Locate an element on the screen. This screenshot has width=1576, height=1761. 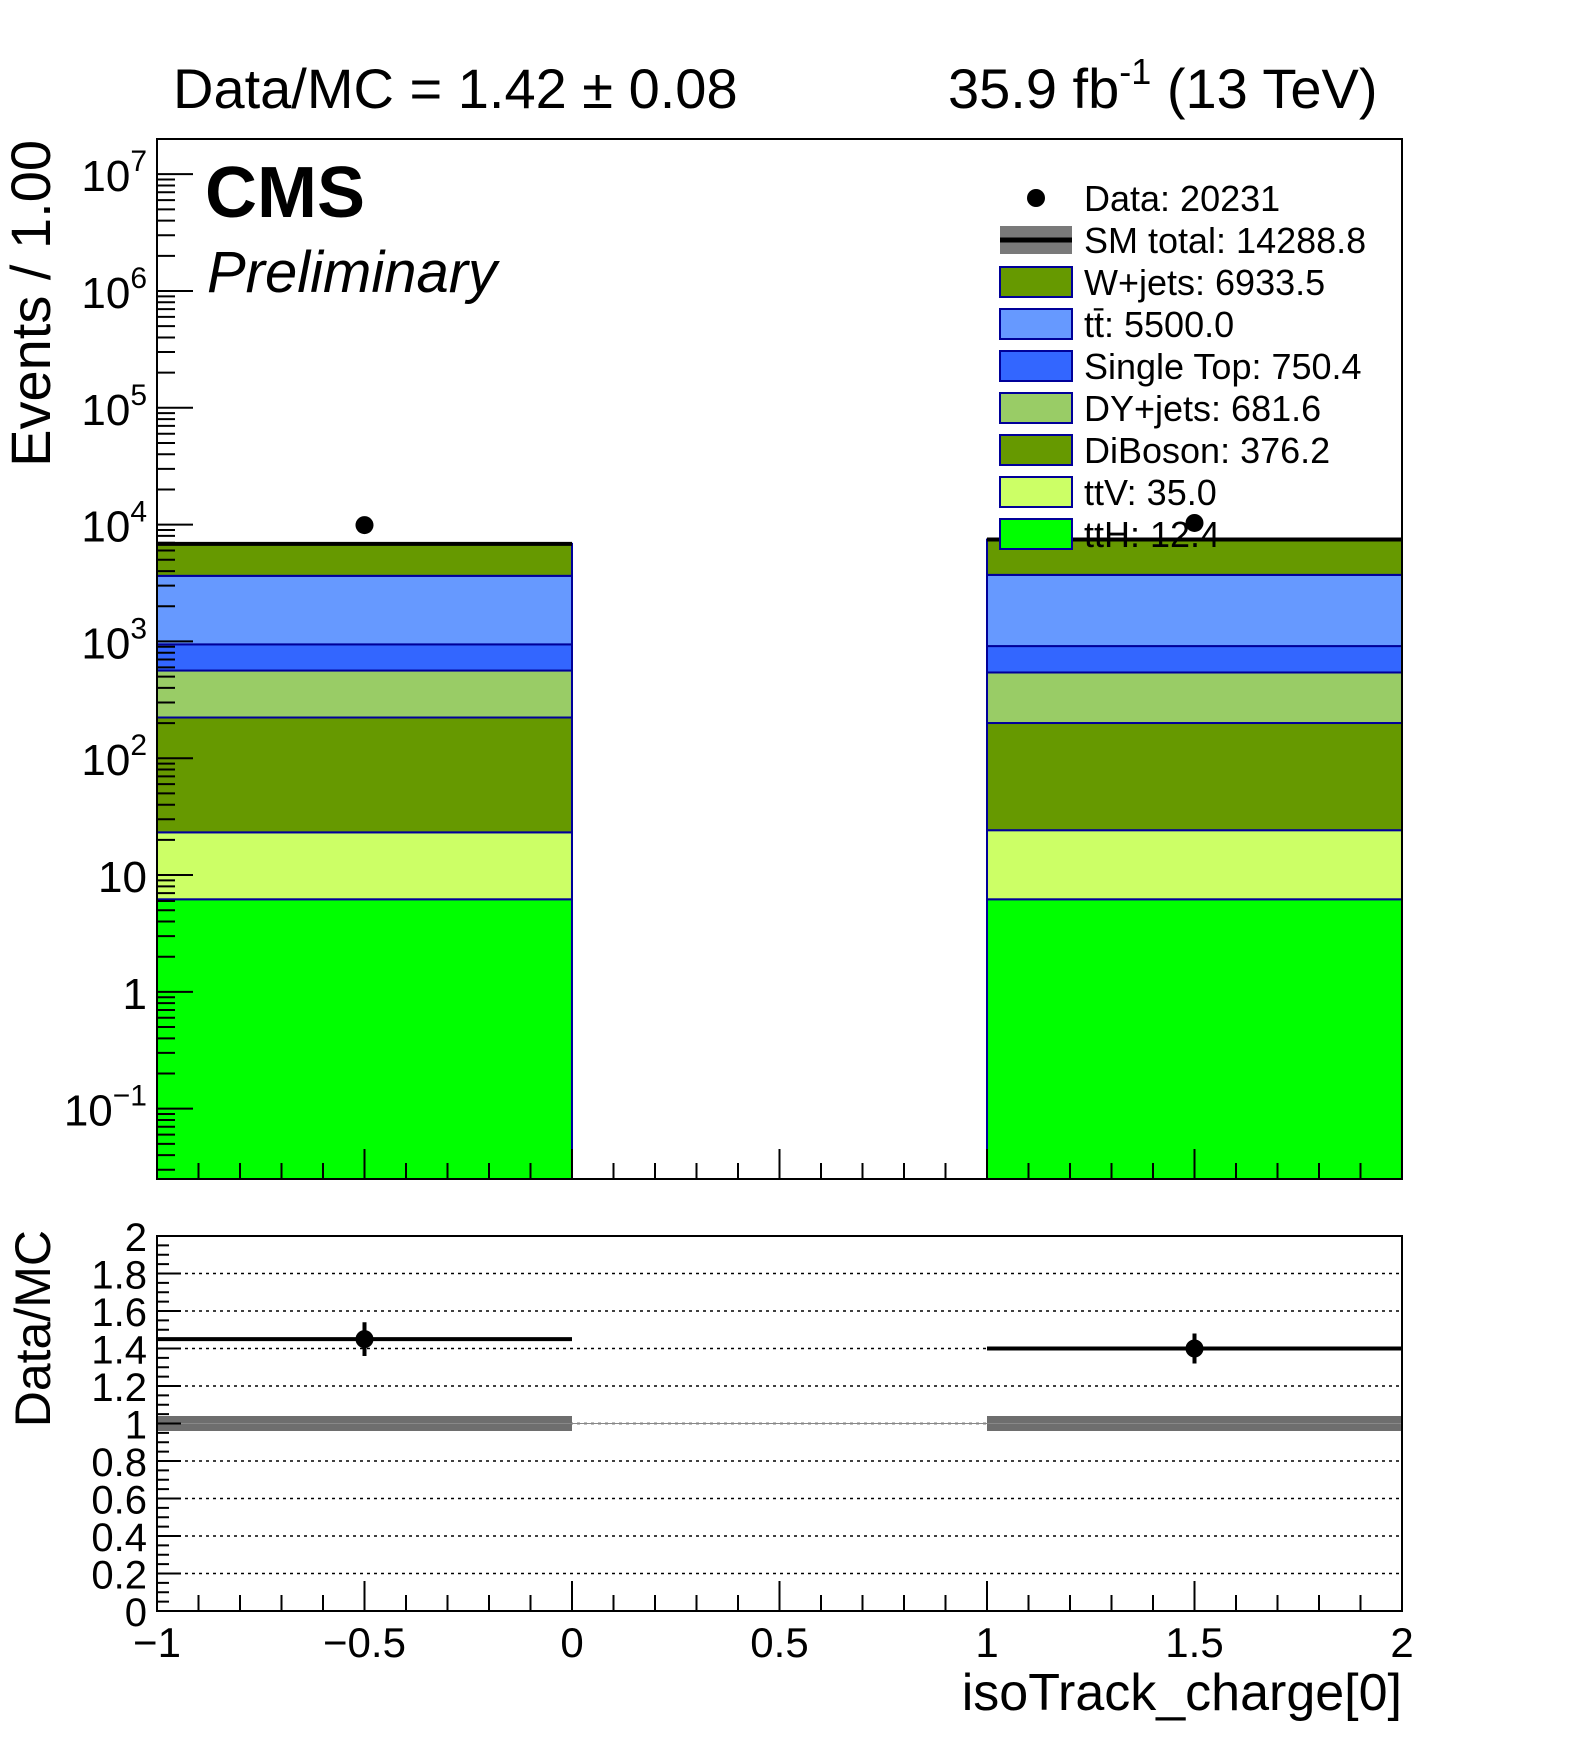
x-tick-label: 1 is located at coordinates (986, 1642).